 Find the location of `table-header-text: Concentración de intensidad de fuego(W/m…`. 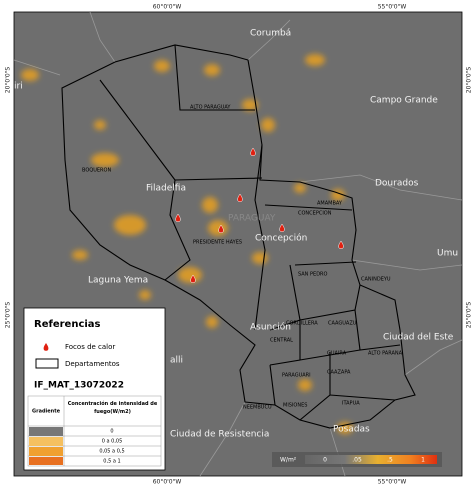

table-header-text: Concentración de intensidad de fuego(W/m… is located at coordinates (112, 408).